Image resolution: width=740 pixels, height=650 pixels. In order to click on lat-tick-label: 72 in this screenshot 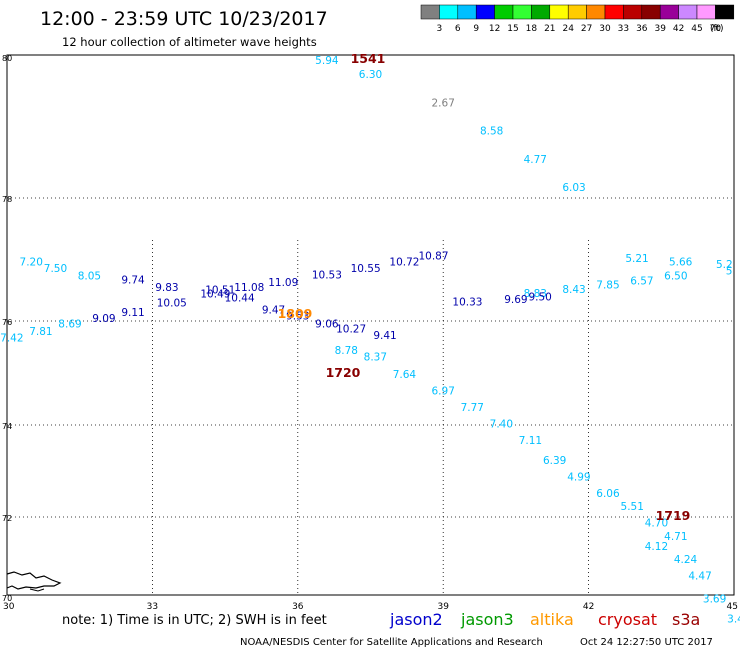, I will do `click(7, 518)`.